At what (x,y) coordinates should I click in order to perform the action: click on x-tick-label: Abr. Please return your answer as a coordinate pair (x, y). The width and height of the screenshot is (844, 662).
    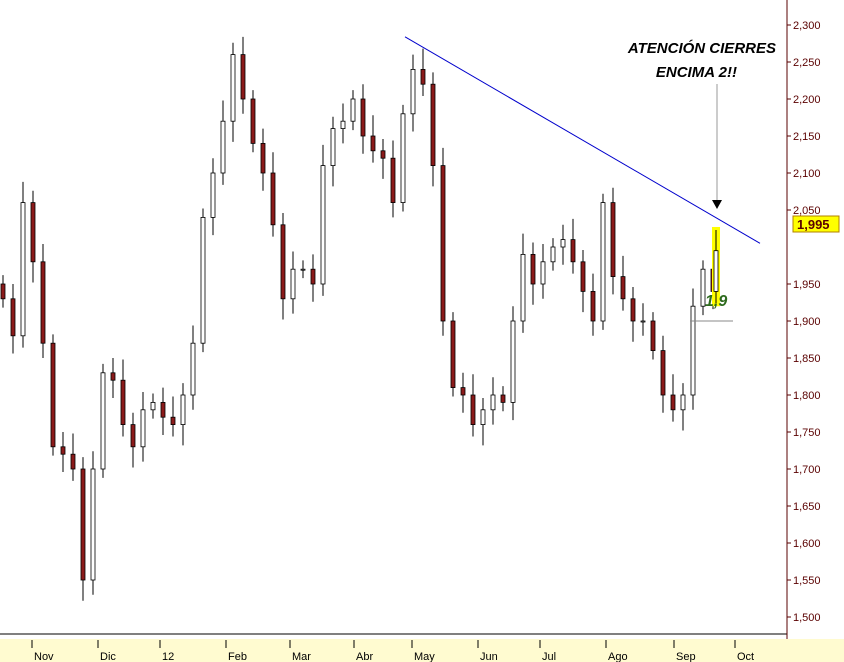
    Looking at the image, I should click on (364, 656).